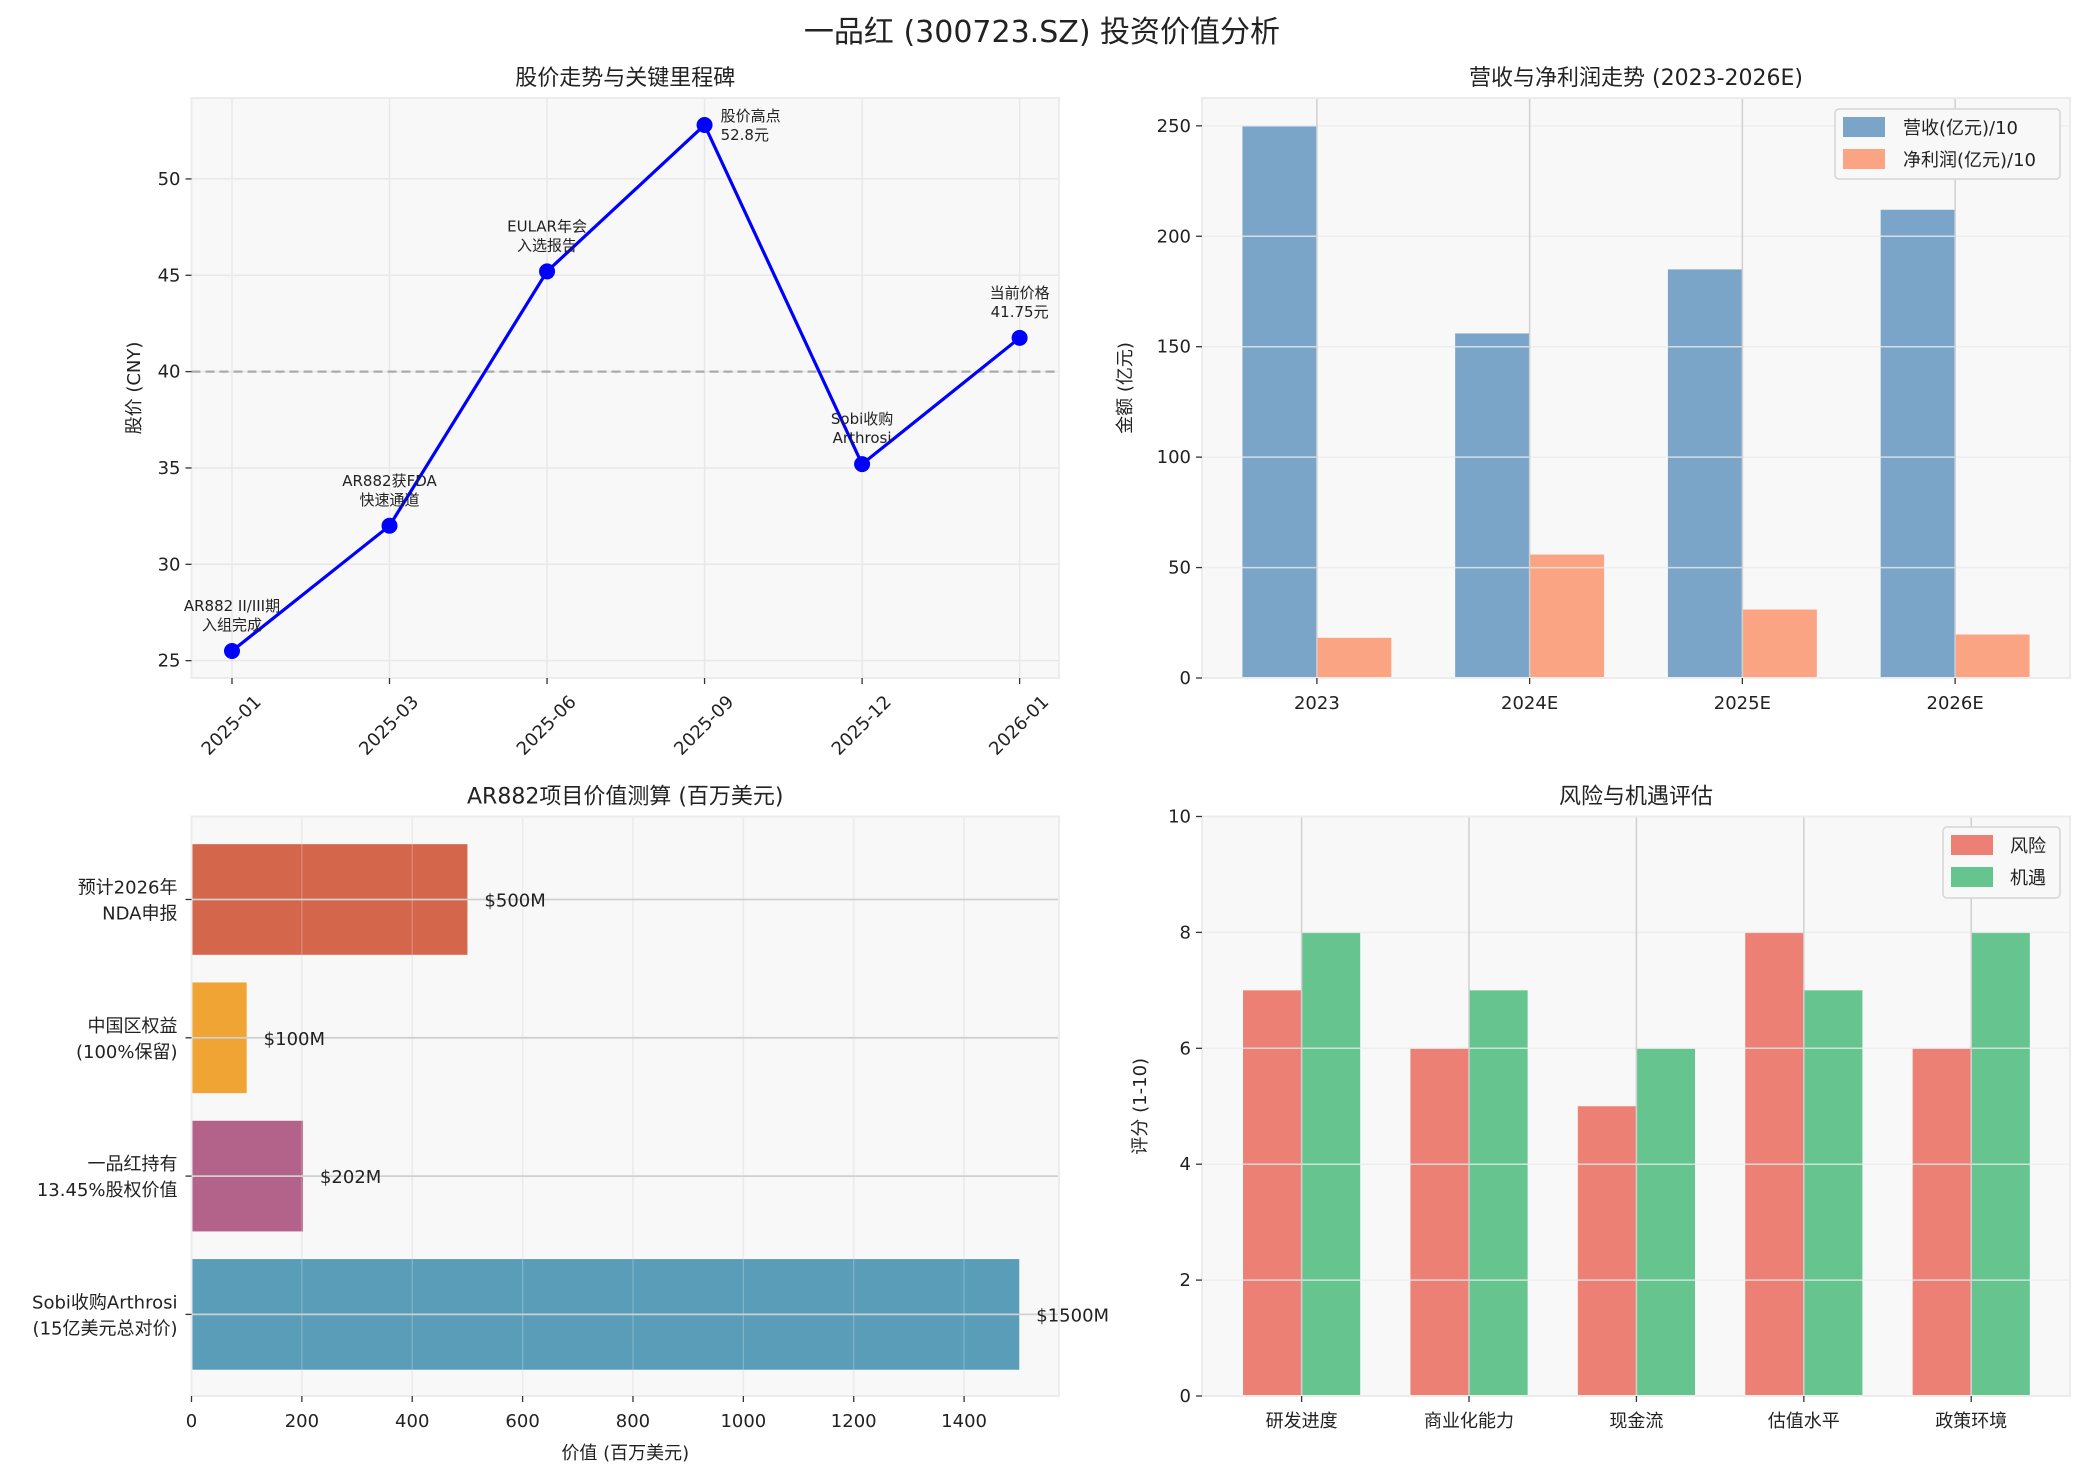 Image resolution: width=2085 pixels, height=1482 pixels. What do you see at coordinates (625, 797) in the screenshot?
I see `chart-title: AR882项目价值测算 (百万美元)` at bounding box center [625, 797].